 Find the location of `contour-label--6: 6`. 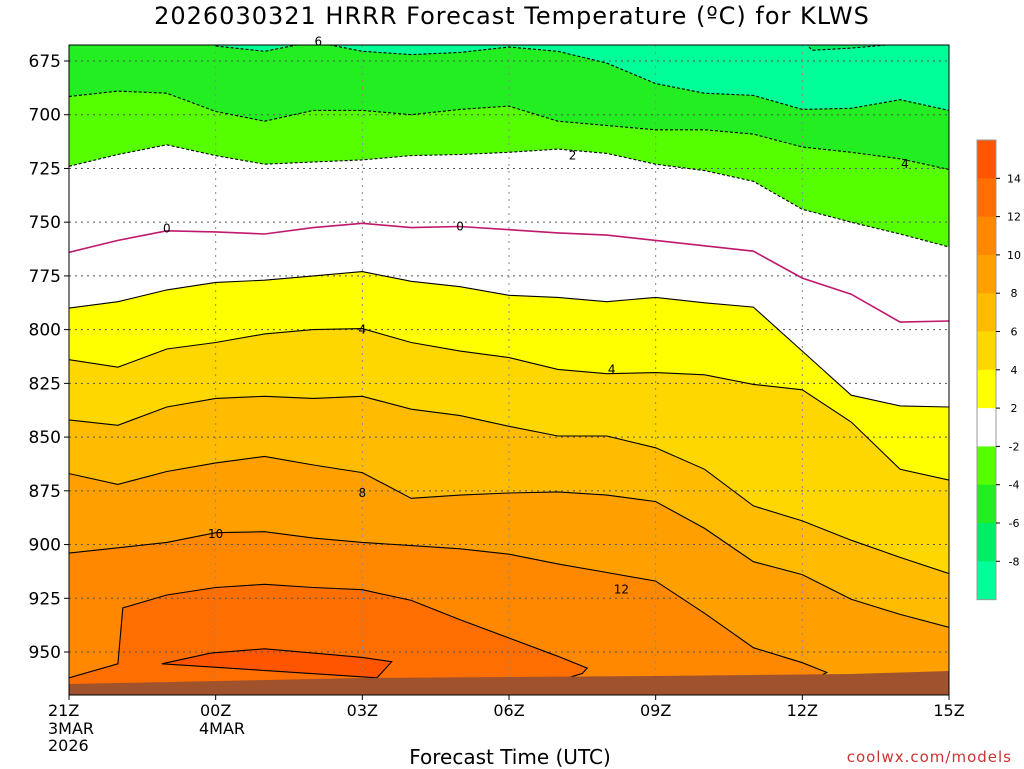

contour-label--6: 6 is located at coordinates (319, 42).